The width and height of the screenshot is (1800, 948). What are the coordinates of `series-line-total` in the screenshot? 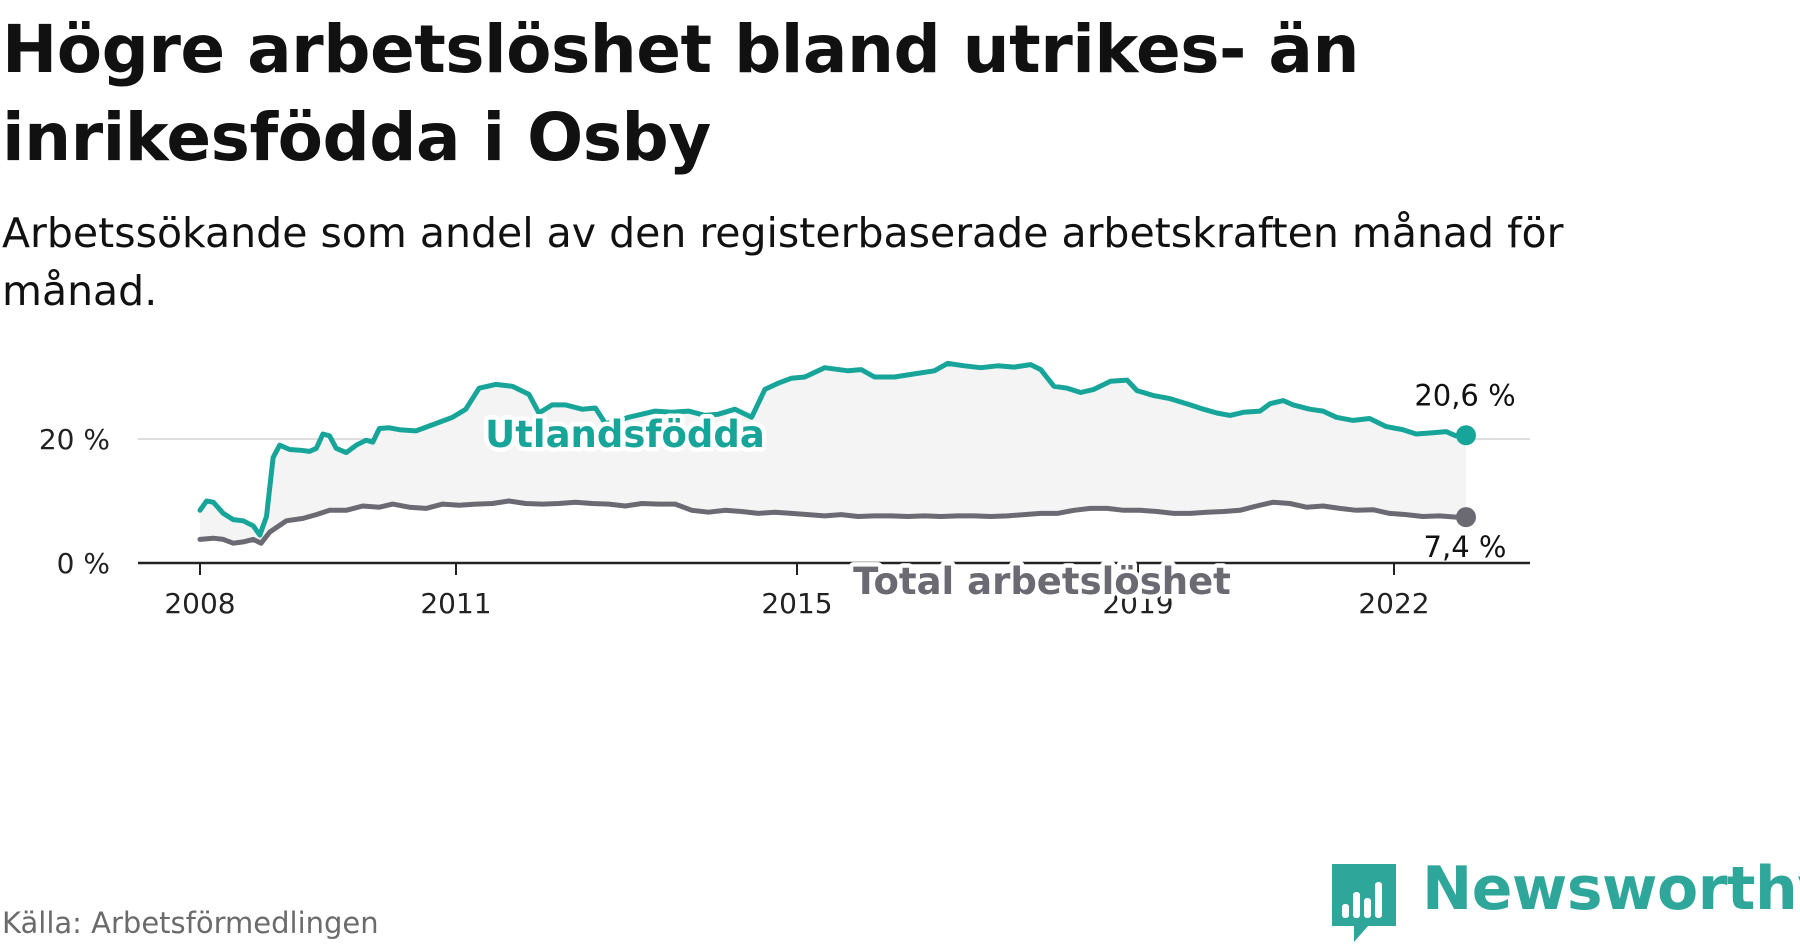 It's located at (833, 522).